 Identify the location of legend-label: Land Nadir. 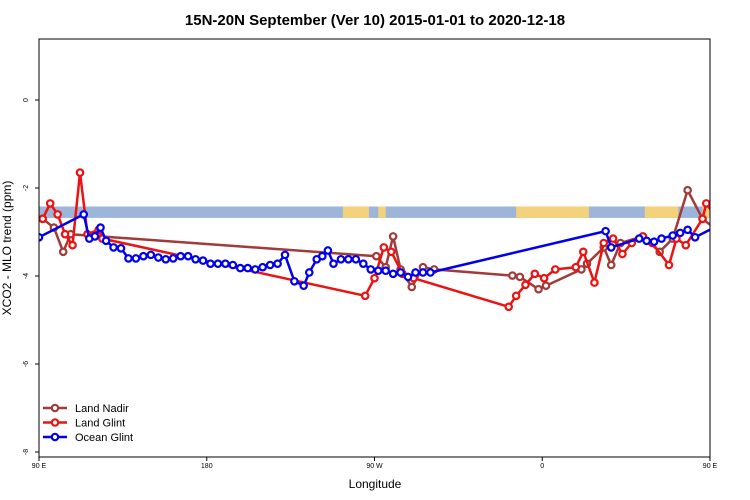
(102, 409).